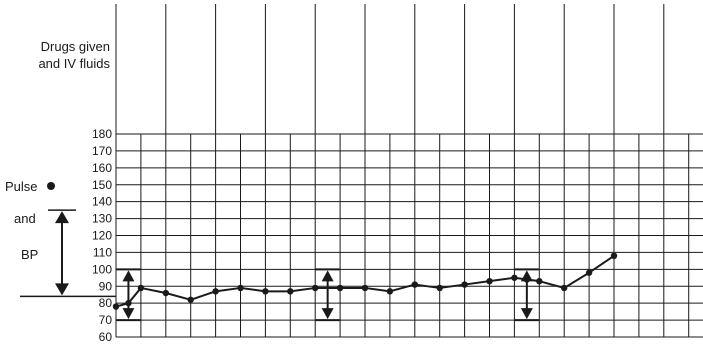 The image size is (703, 347). What do you see at coordinates (102, 134) in the screenshot?
I see `y-tick-label: 180` at bounding box center [102, 134].